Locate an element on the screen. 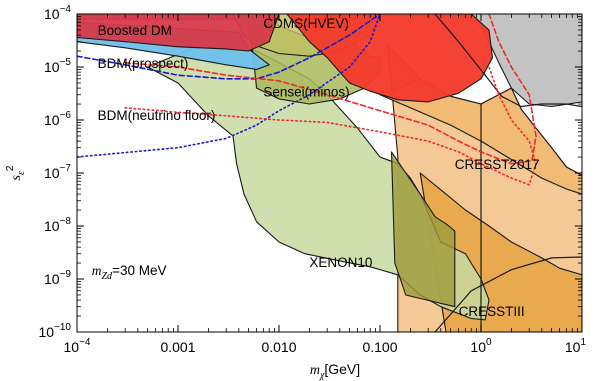 This screenshot has width=606, height=381. region-label: CRESST2017 is located at coordinates (497, 164).